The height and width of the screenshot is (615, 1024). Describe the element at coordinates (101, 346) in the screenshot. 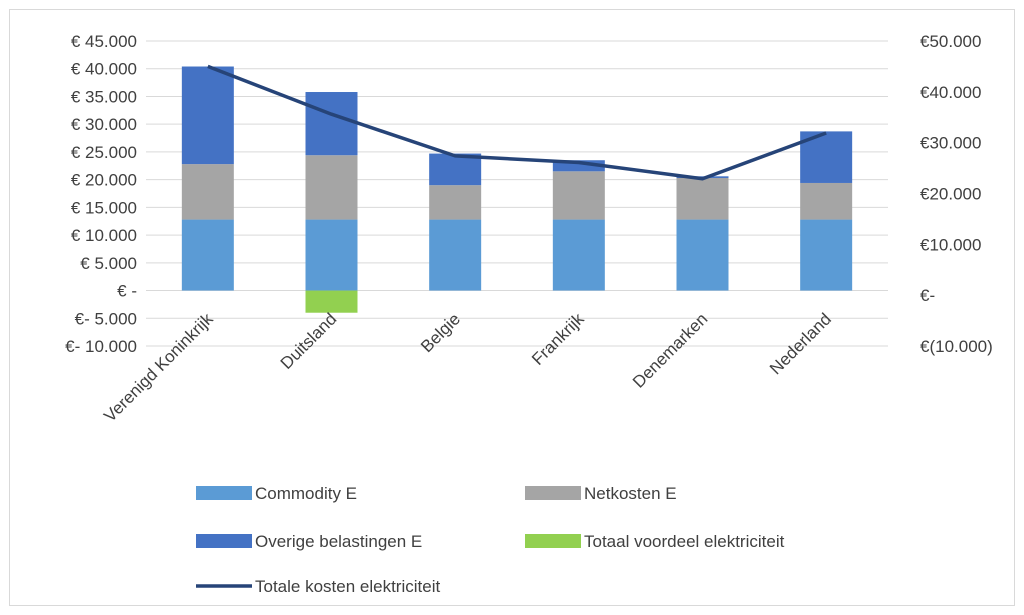

I see `y-tick-label: €- 10.000` at that location.